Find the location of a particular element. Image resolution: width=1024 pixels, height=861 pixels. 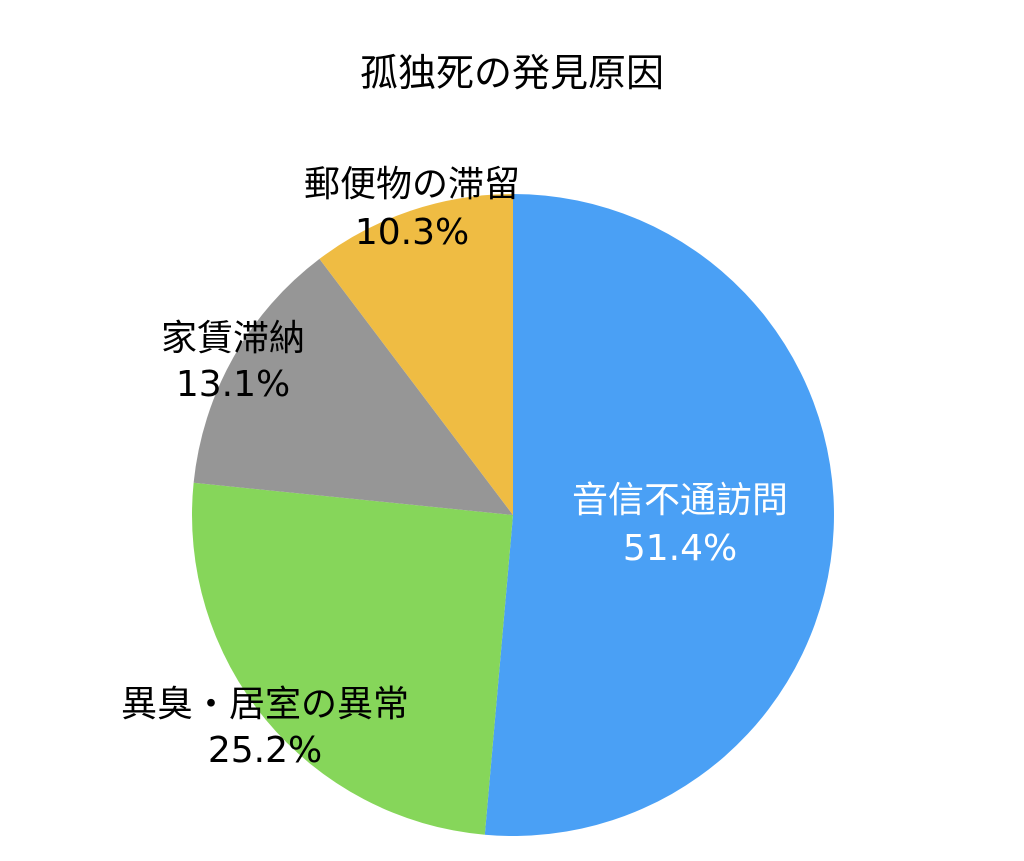

slice-value-label: 51.4% is located at coordinates (680, 548).